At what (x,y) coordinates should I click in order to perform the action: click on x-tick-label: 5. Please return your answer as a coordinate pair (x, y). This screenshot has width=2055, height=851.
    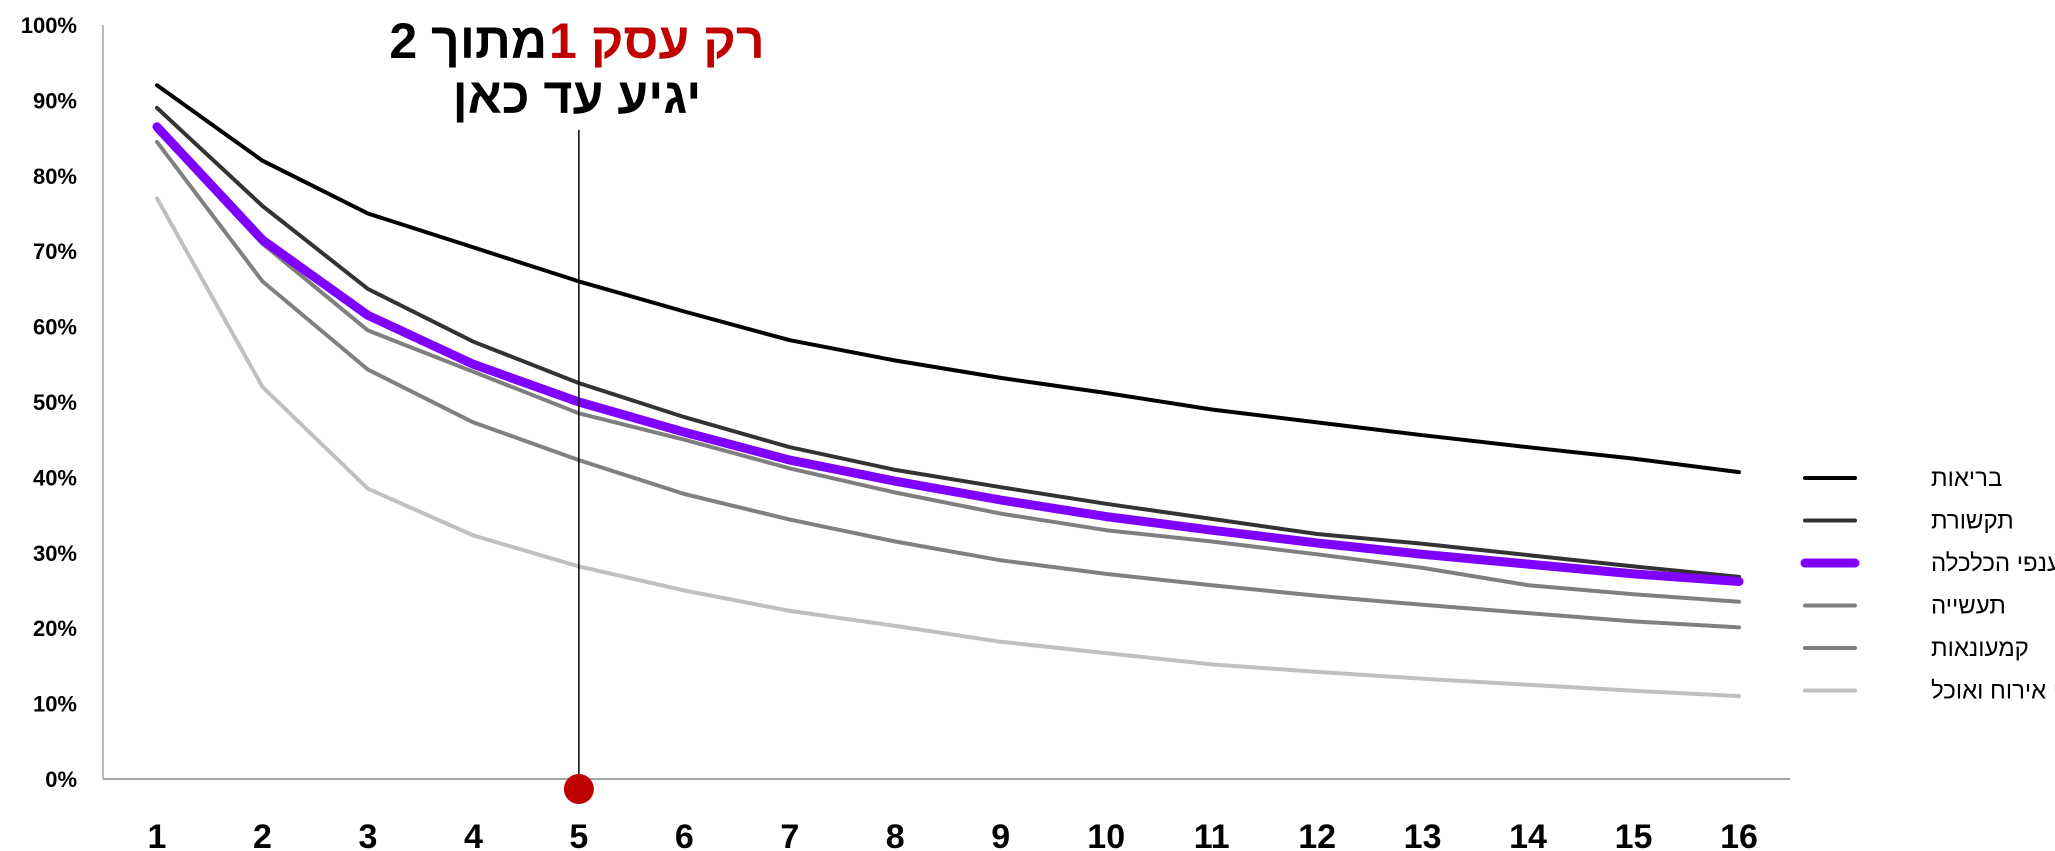
    Looking at the image, I should click on (578, 834).